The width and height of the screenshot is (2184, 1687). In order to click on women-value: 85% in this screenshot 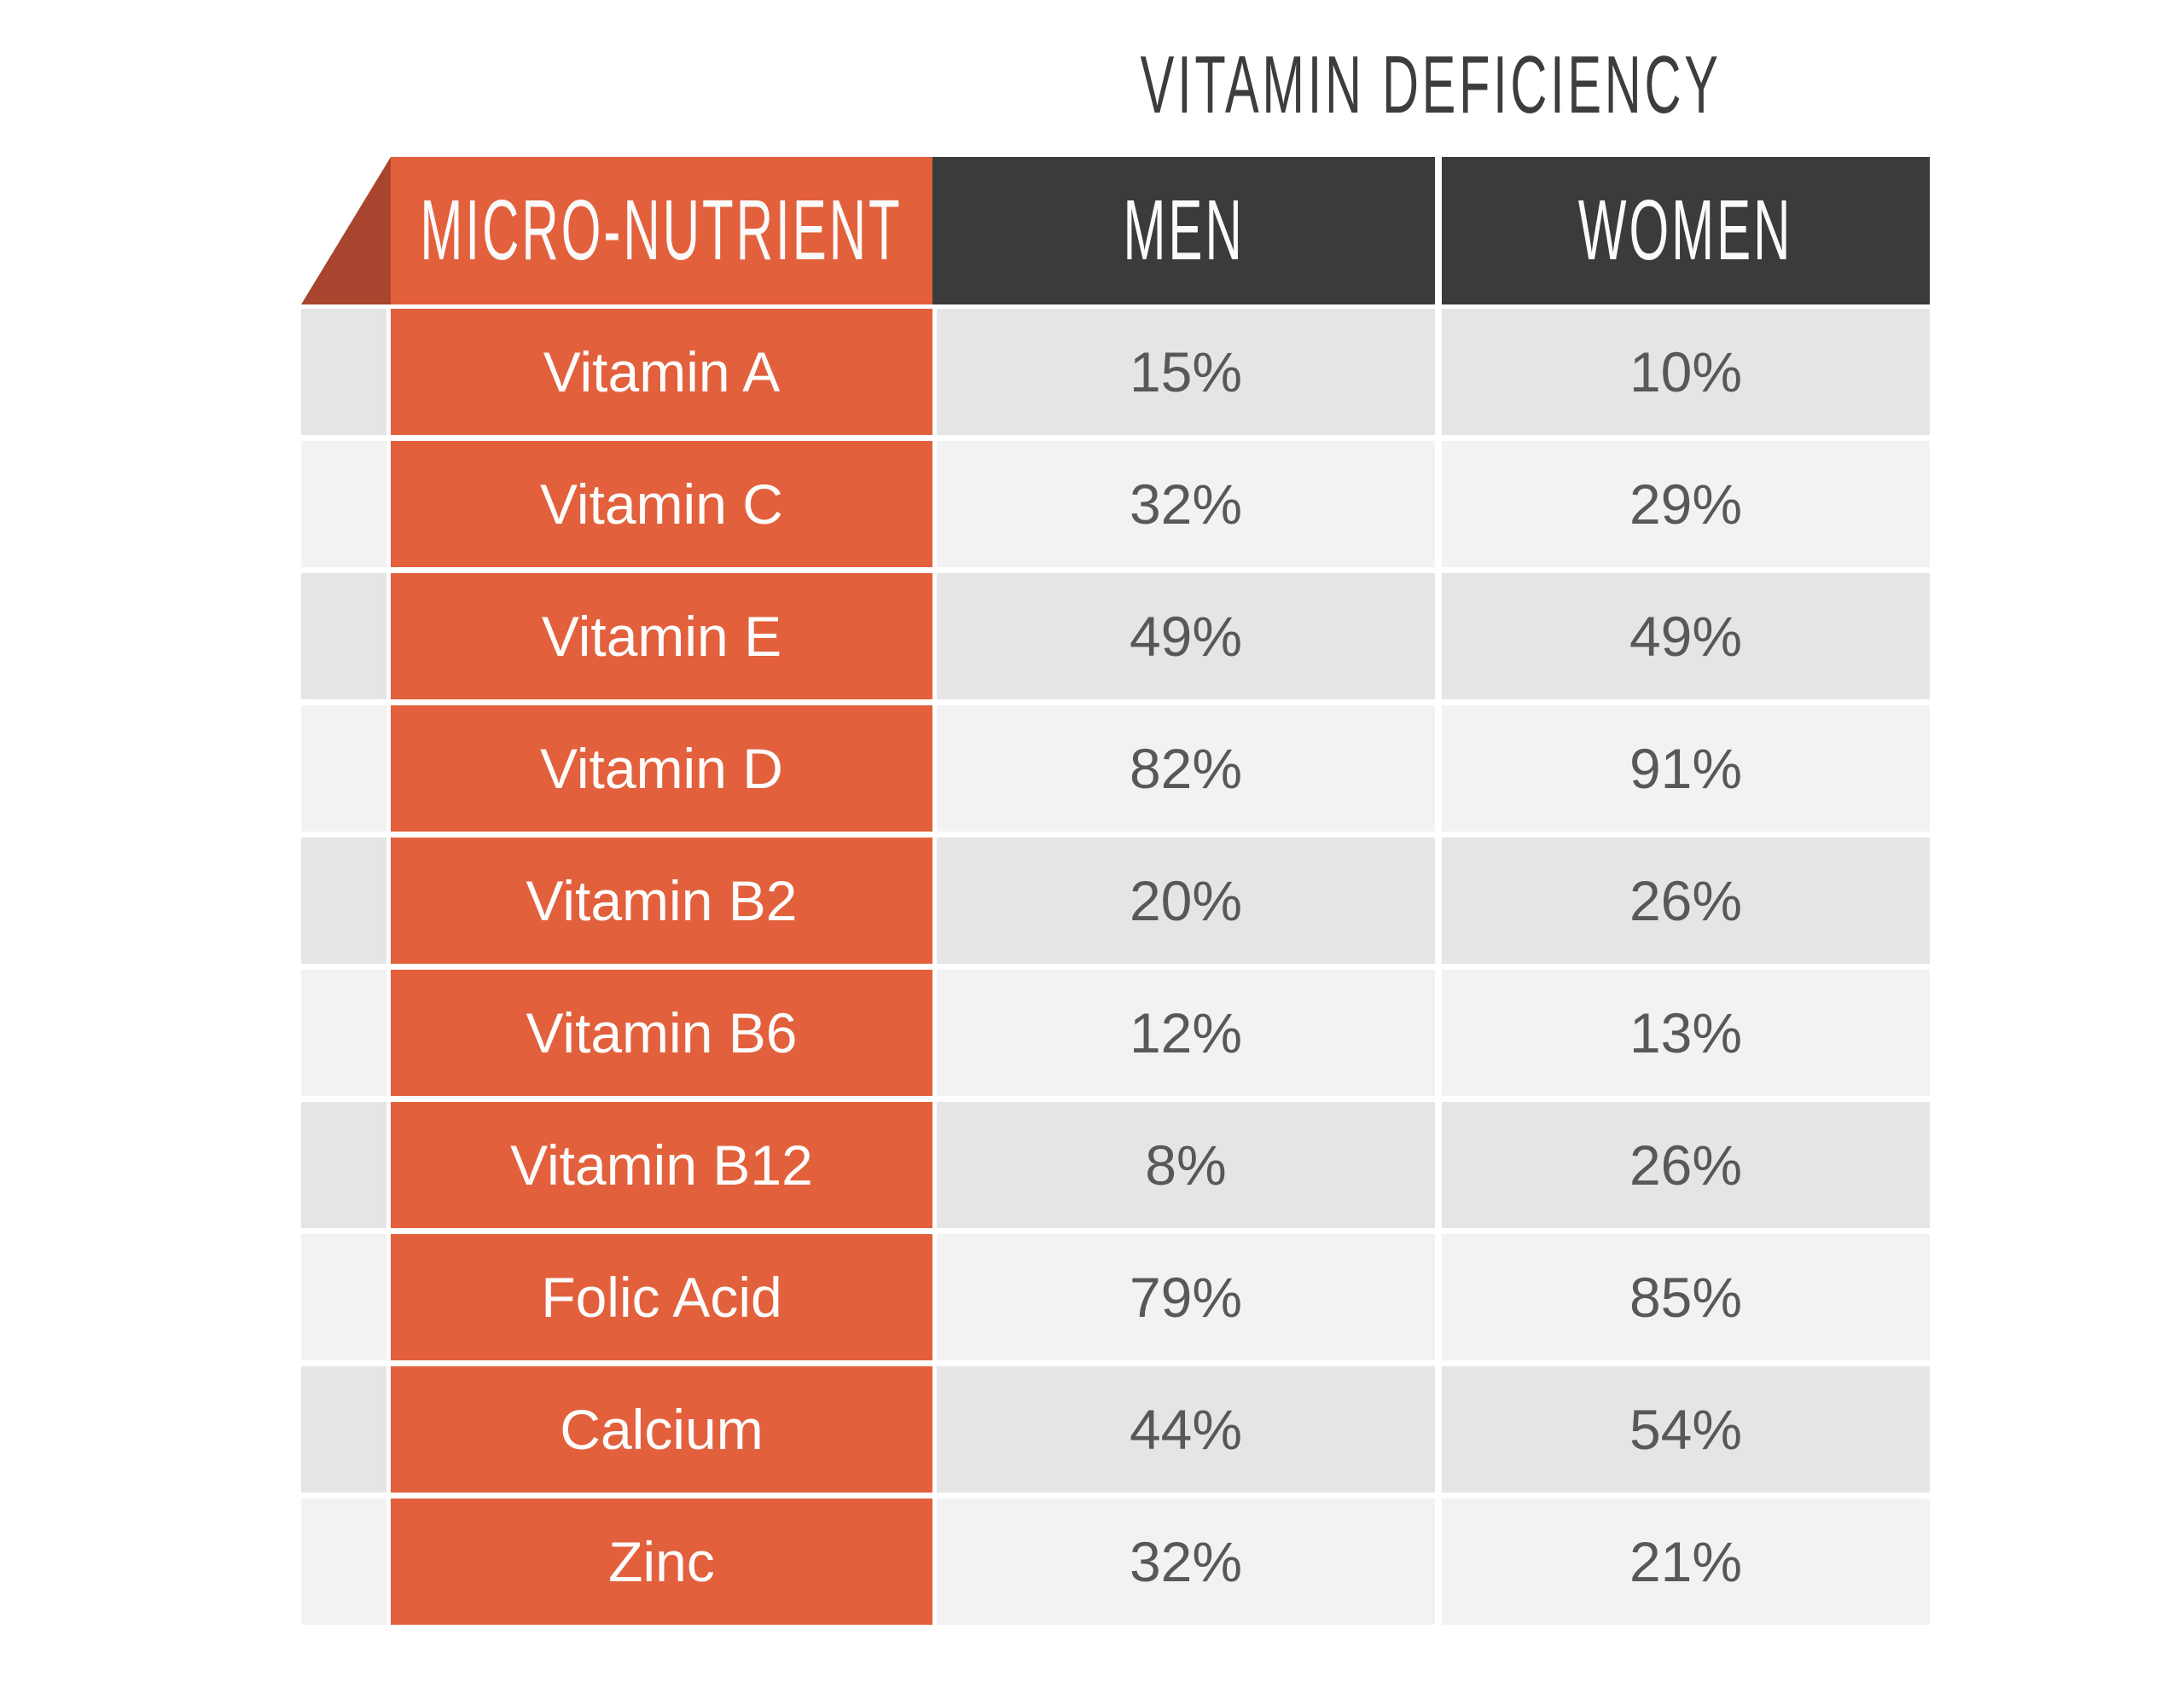, I will do `click(1686, 1298)`.